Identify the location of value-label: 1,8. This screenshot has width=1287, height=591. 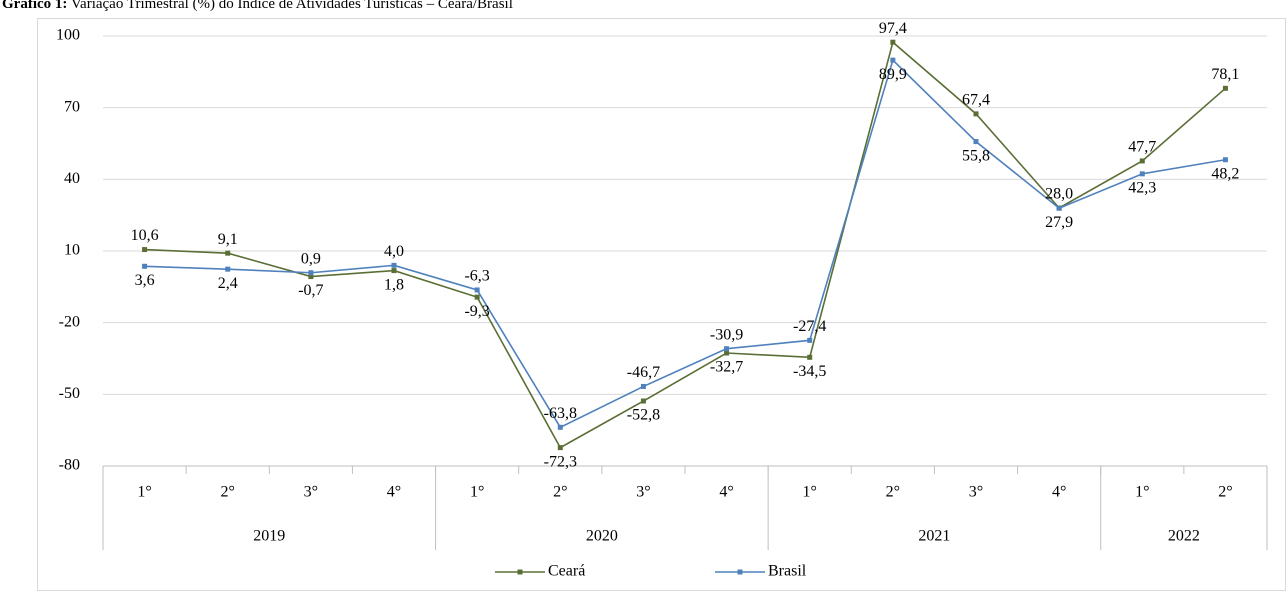
(394, 284).